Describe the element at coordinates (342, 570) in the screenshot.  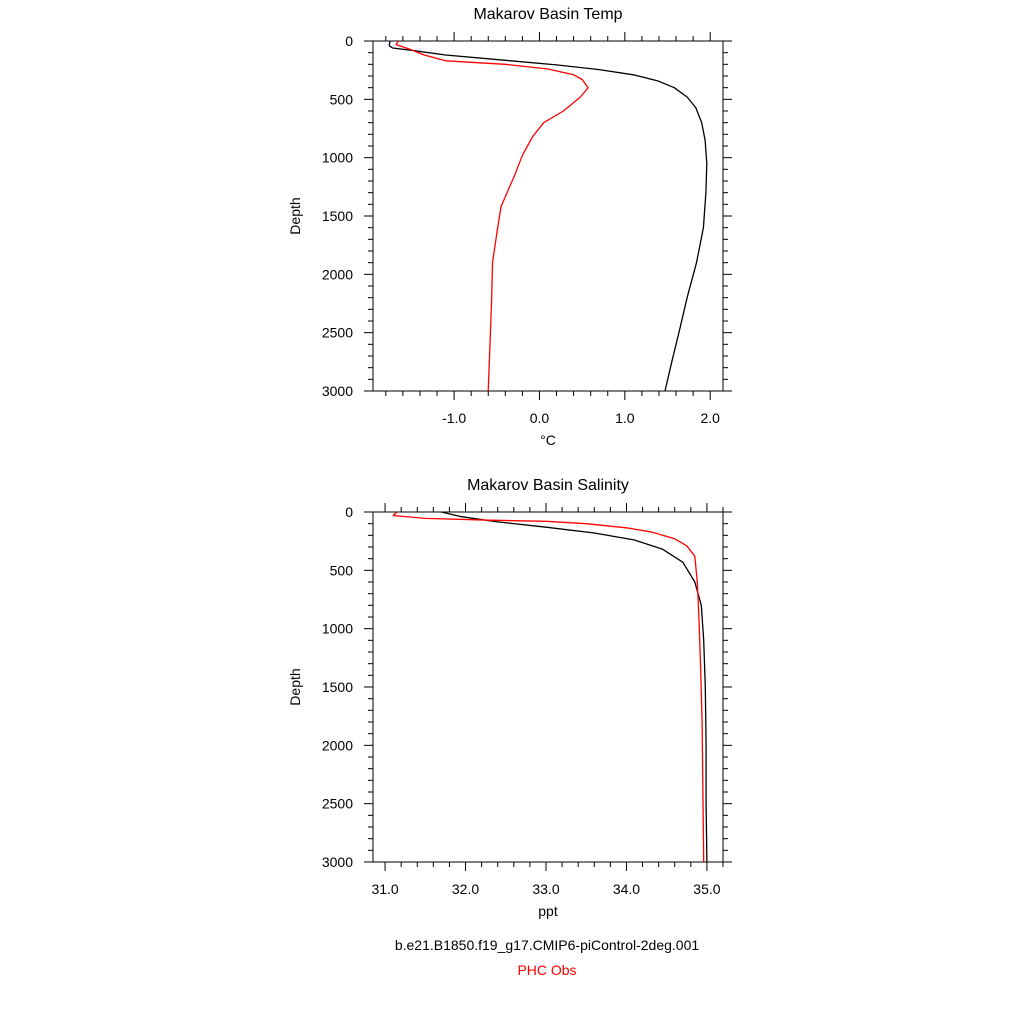
I see `salinity-y-tick-label: 500` at that location.